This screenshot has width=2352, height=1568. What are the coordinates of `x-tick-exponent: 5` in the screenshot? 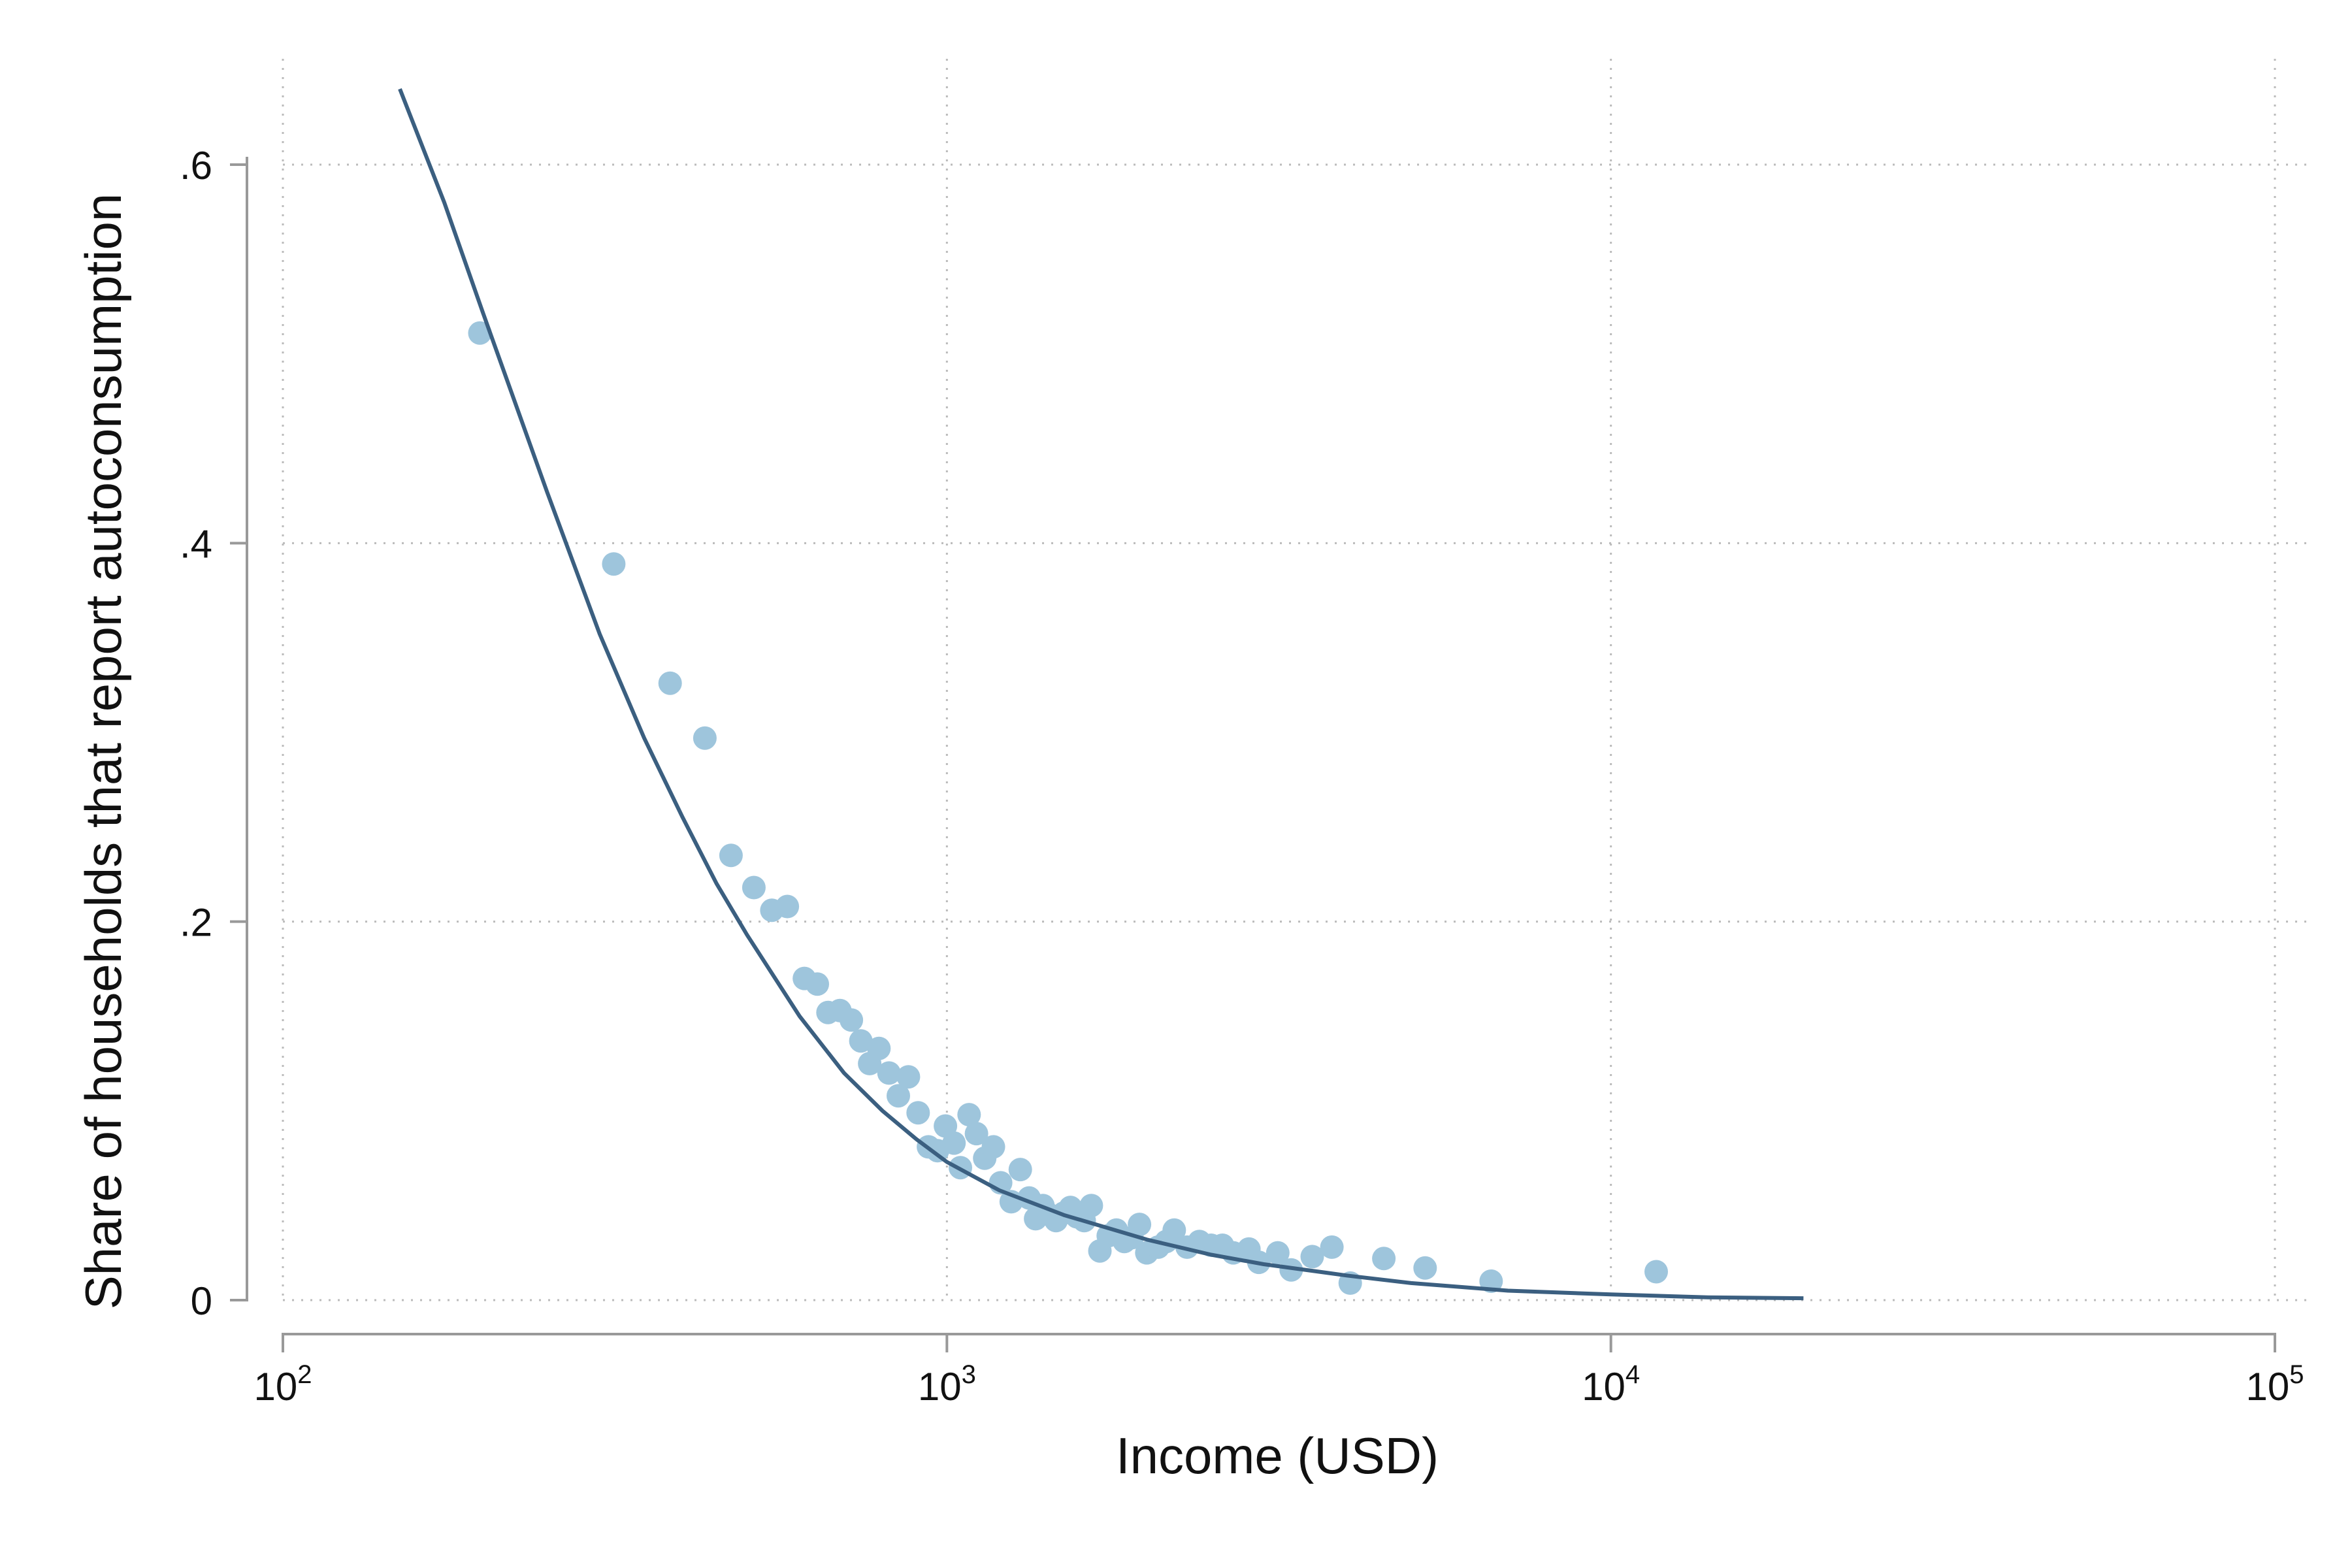 It's located at (2296, 1374).